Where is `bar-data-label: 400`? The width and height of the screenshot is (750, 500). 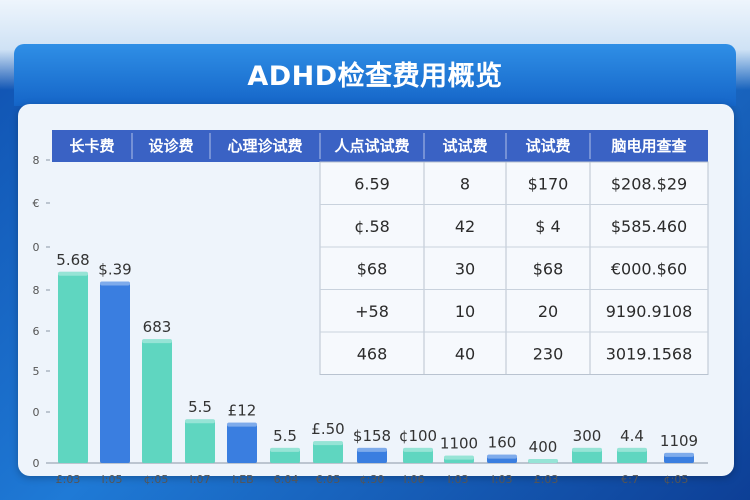 bar-data-label: 400 is located at coordinates (543, 447).